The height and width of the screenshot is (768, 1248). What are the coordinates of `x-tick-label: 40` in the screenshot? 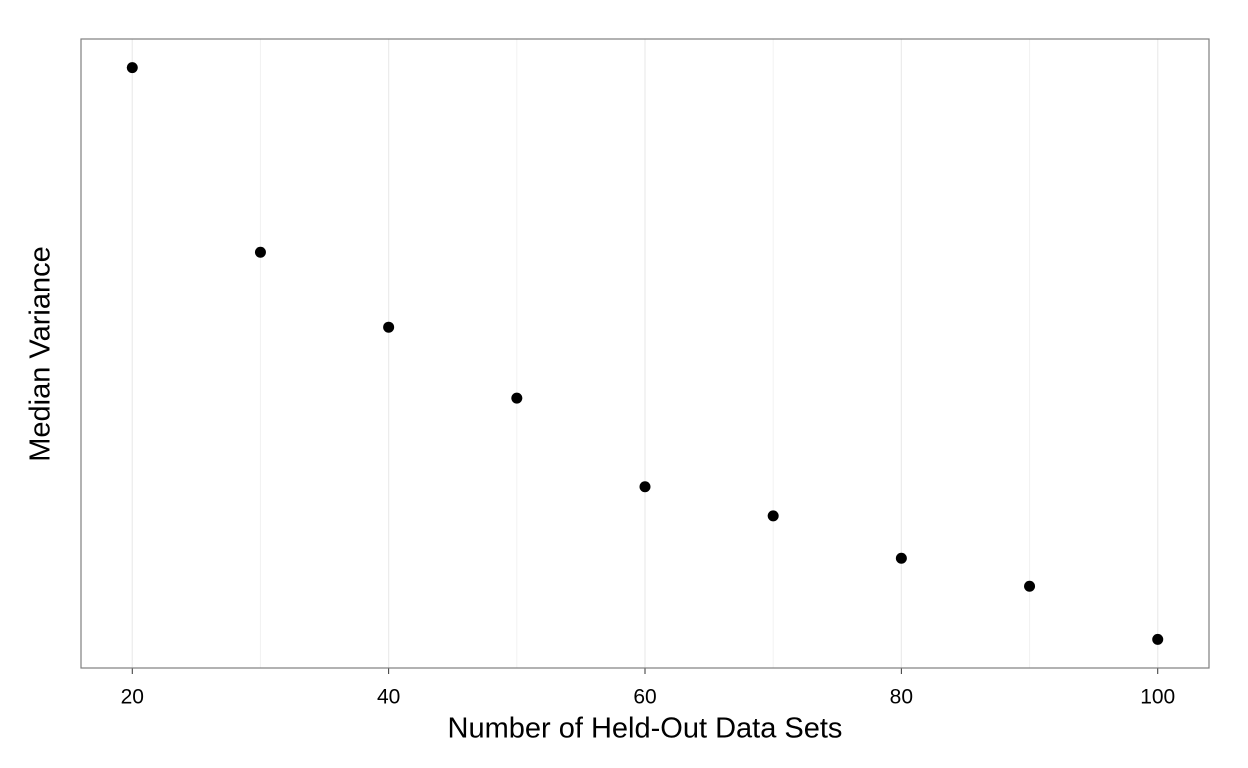 It's located at (388, 697).